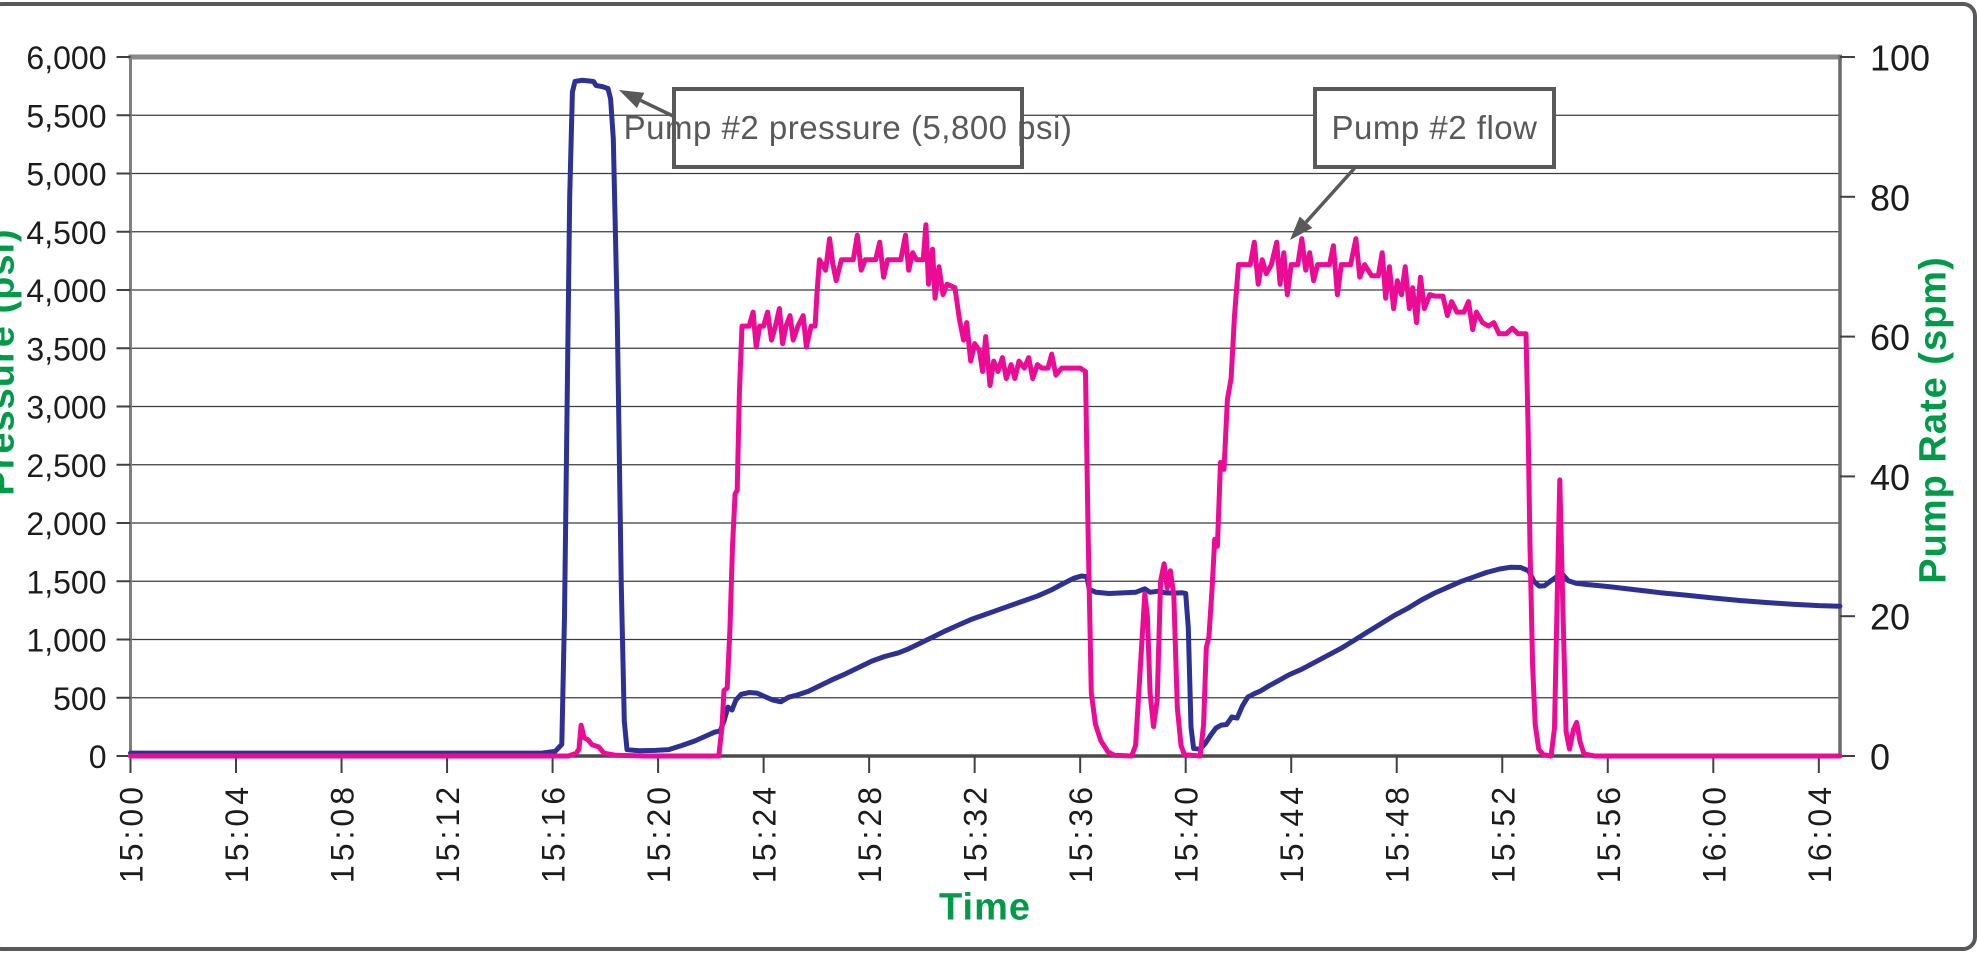 This screenshot has height=953, width=1977. I want to click on y-right-tick-label: 80, so click(1890, 197).